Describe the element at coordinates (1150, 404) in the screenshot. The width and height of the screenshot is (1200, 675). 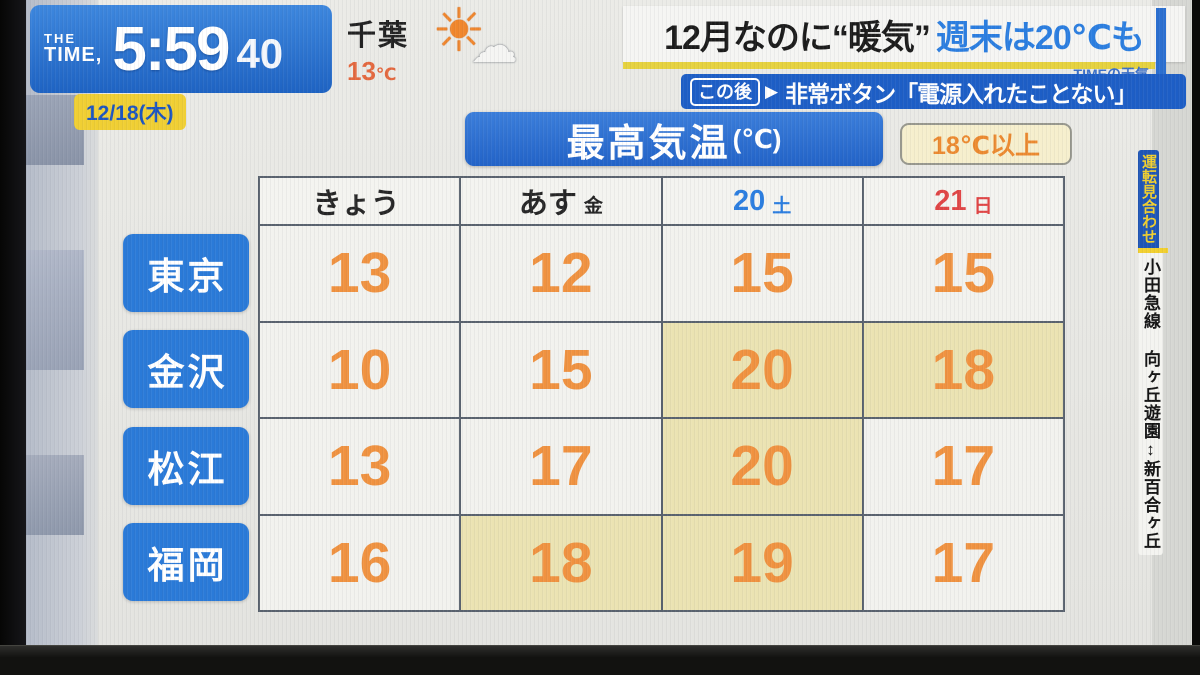
I see `train-notice-detail: 小田急線 向ヶ丘遊園↕新百合ヶ丘` at that location.